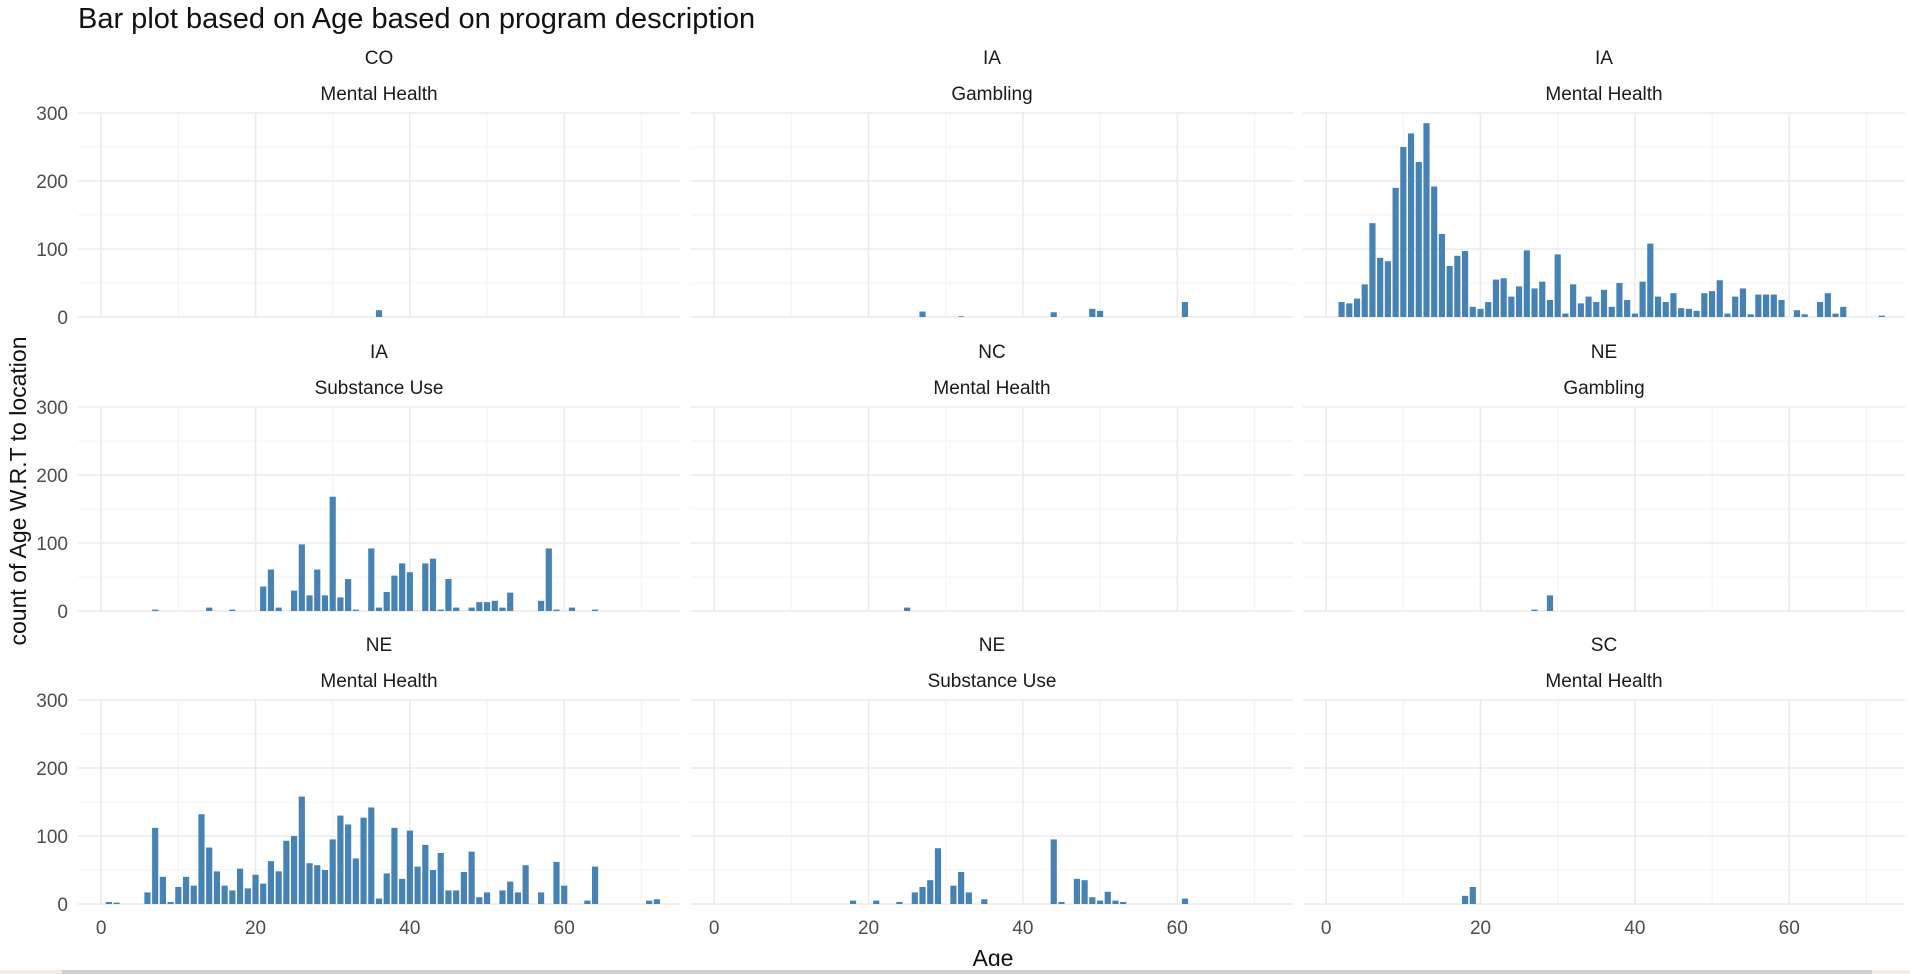  I want to click on horizontal-scrollbar-thumb, so click(967, 972).